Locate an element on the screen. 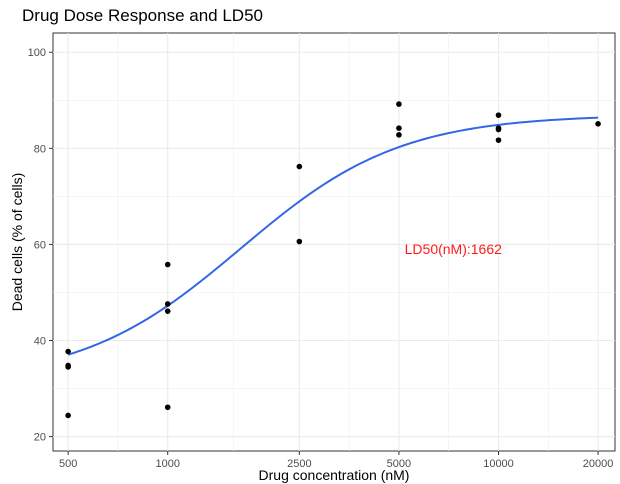  x-tick-label: 1000 is located at coordinates (167, 464).